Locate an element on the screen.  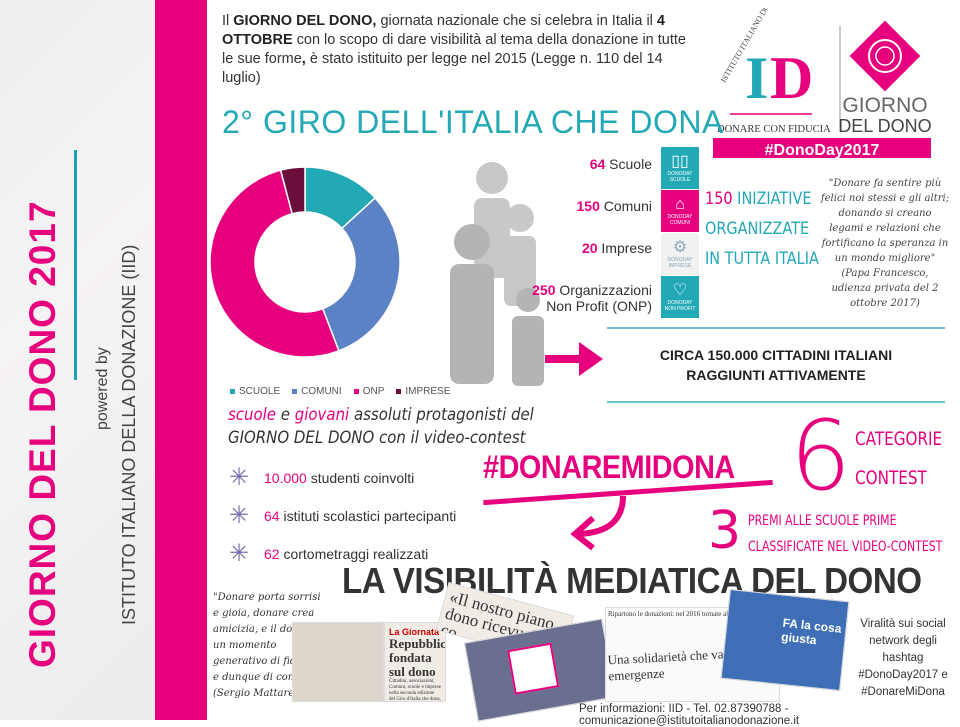
tile-imprese: ⚙ DONODAY IMPRESE is located at coordinates (680, 254).